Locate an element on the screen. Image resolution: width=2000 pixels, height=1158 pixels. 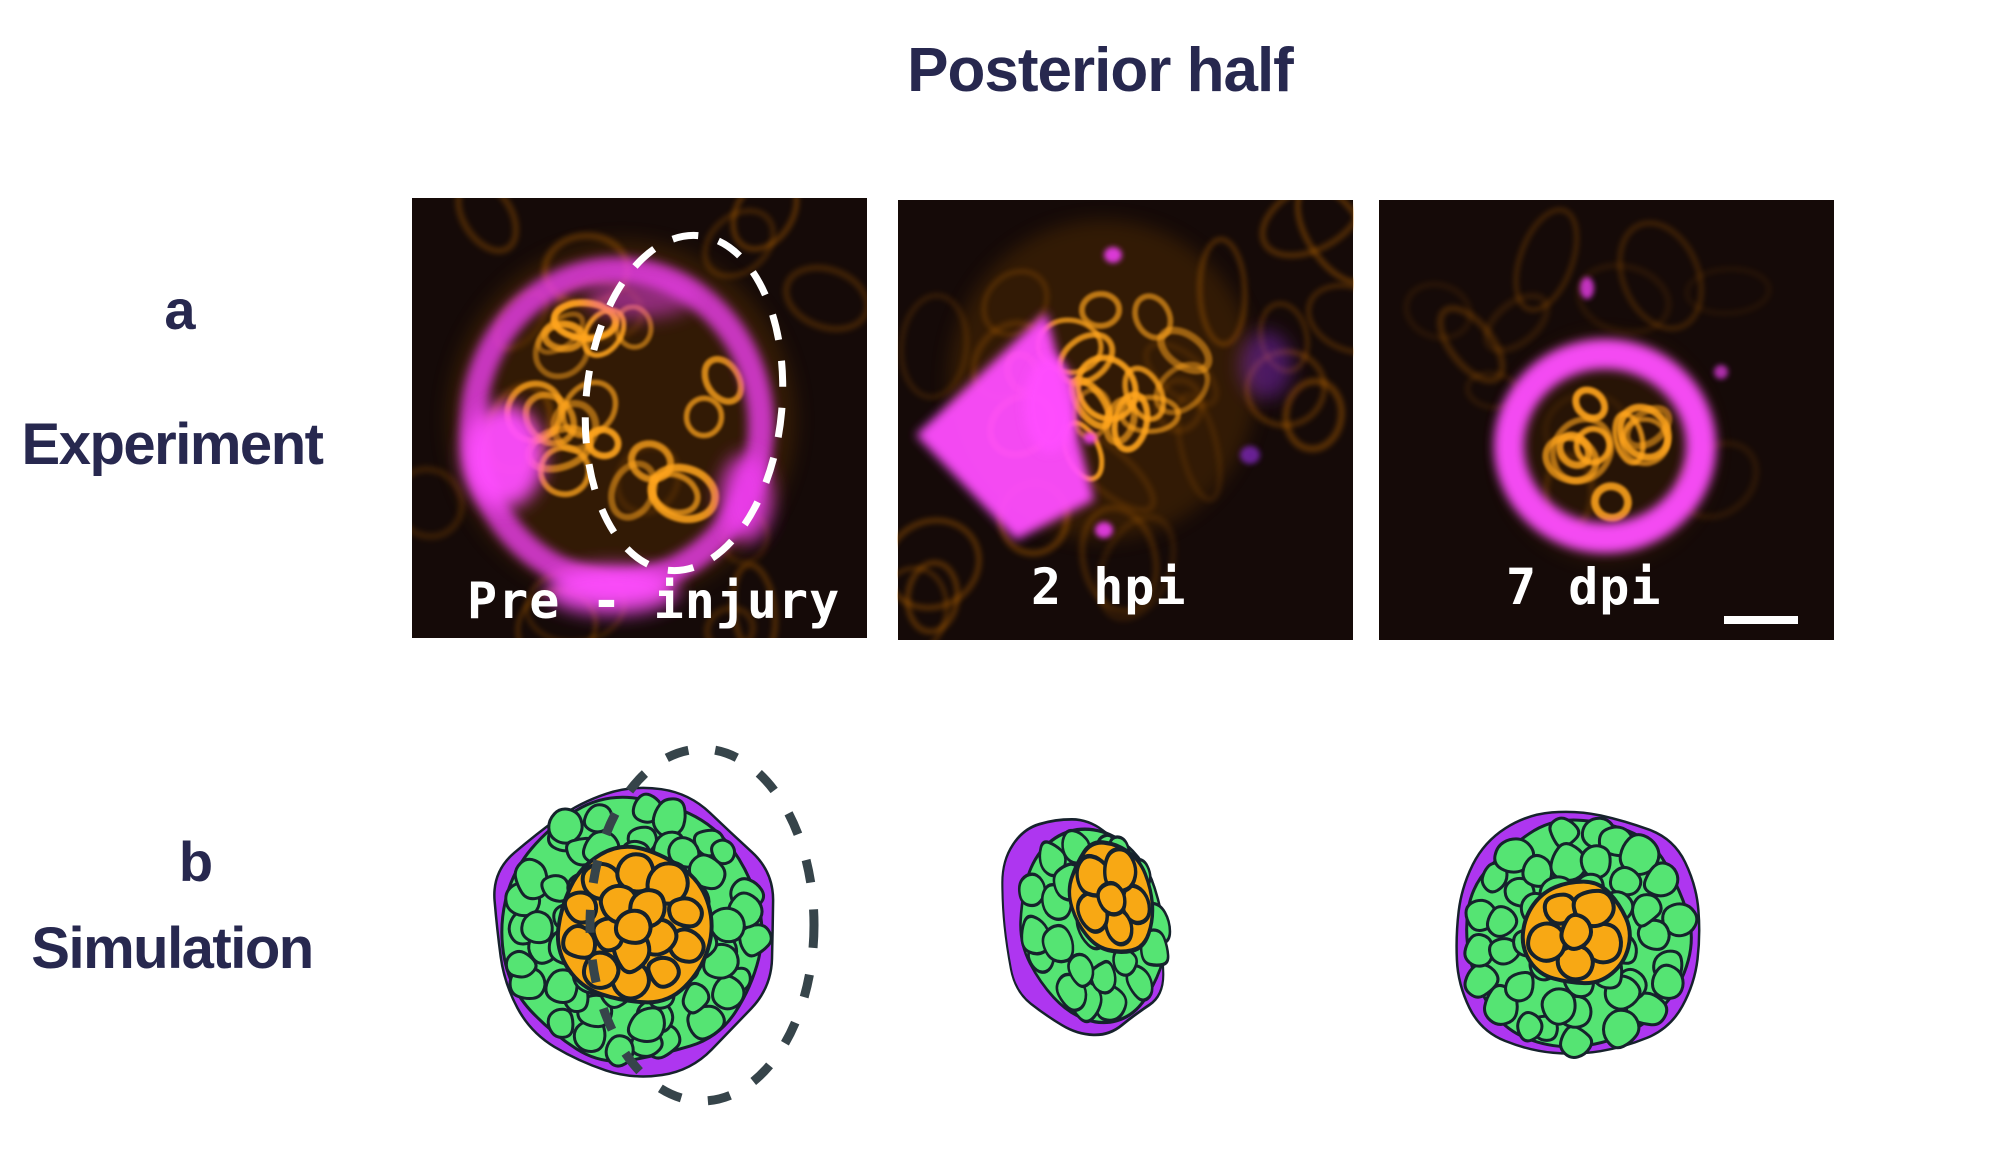
simulation-image-pre-injury is located at coordinates (656, 925).